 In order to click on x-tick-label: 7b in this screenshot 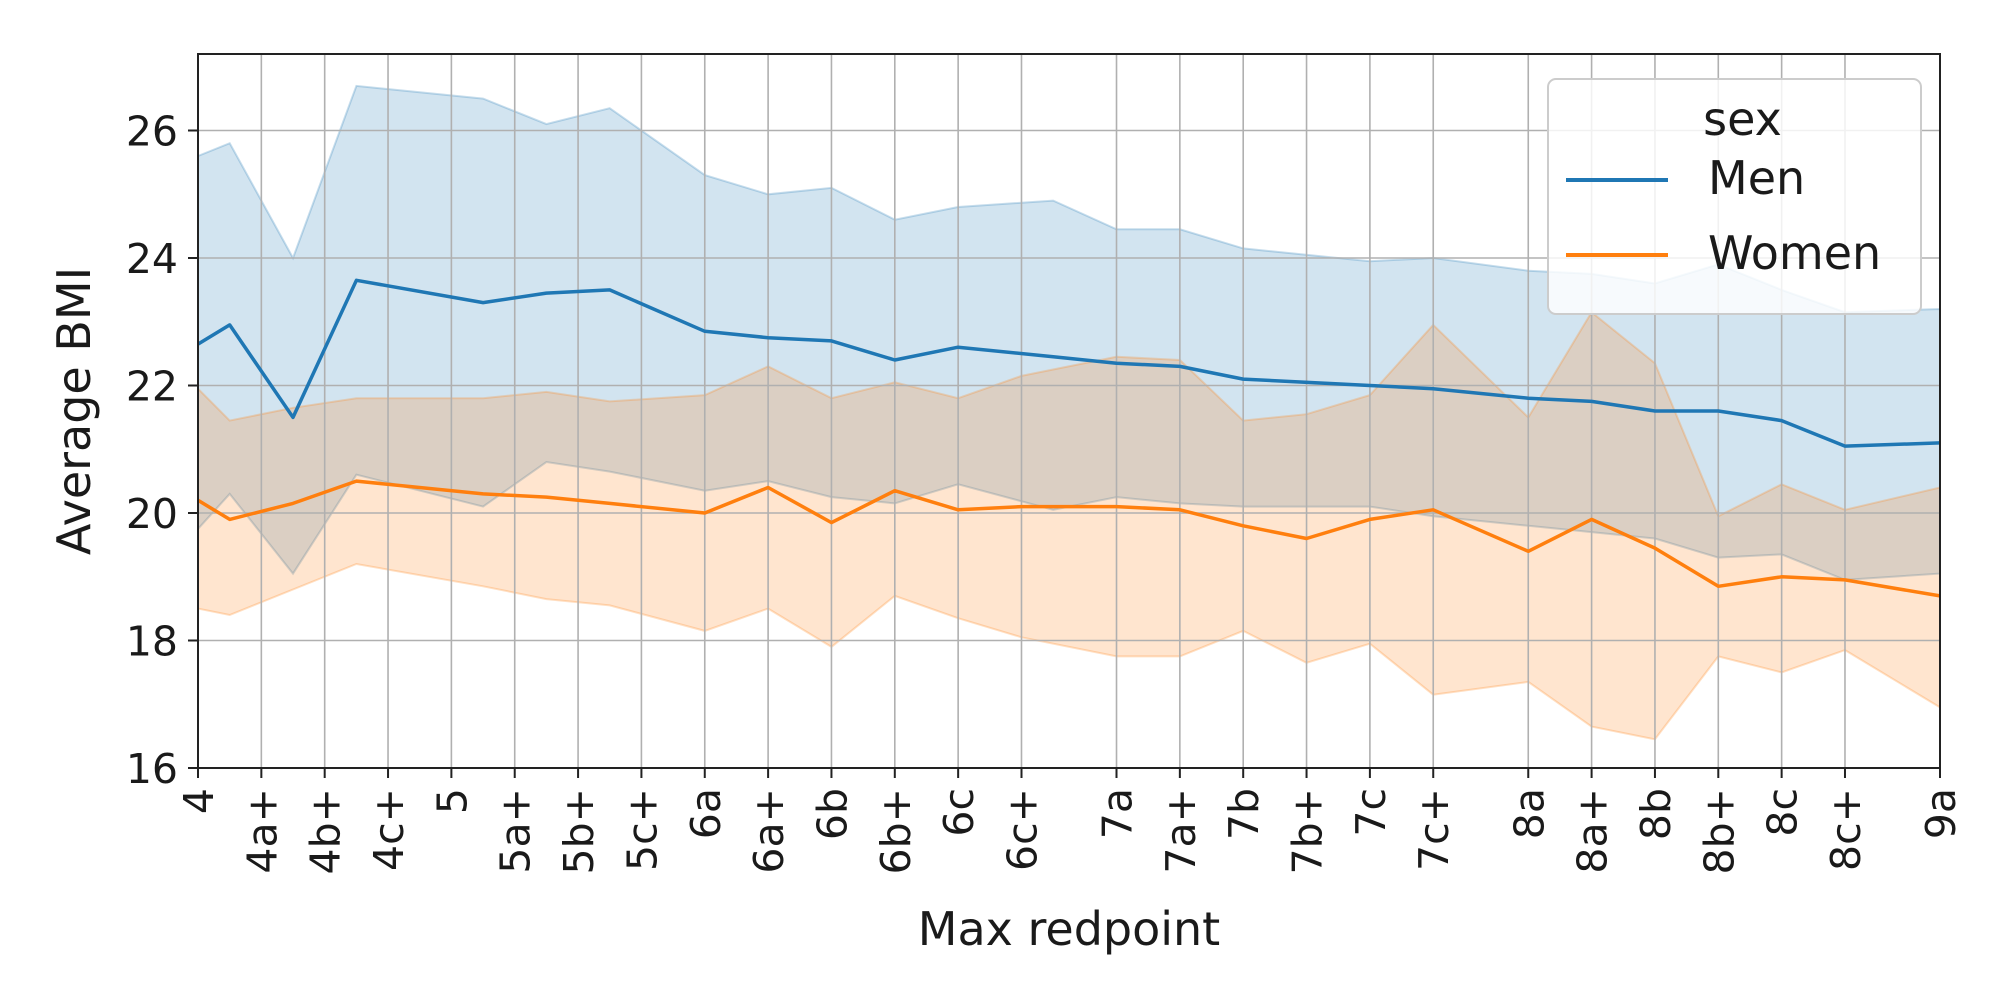, I will do `click(1244, 814)`.